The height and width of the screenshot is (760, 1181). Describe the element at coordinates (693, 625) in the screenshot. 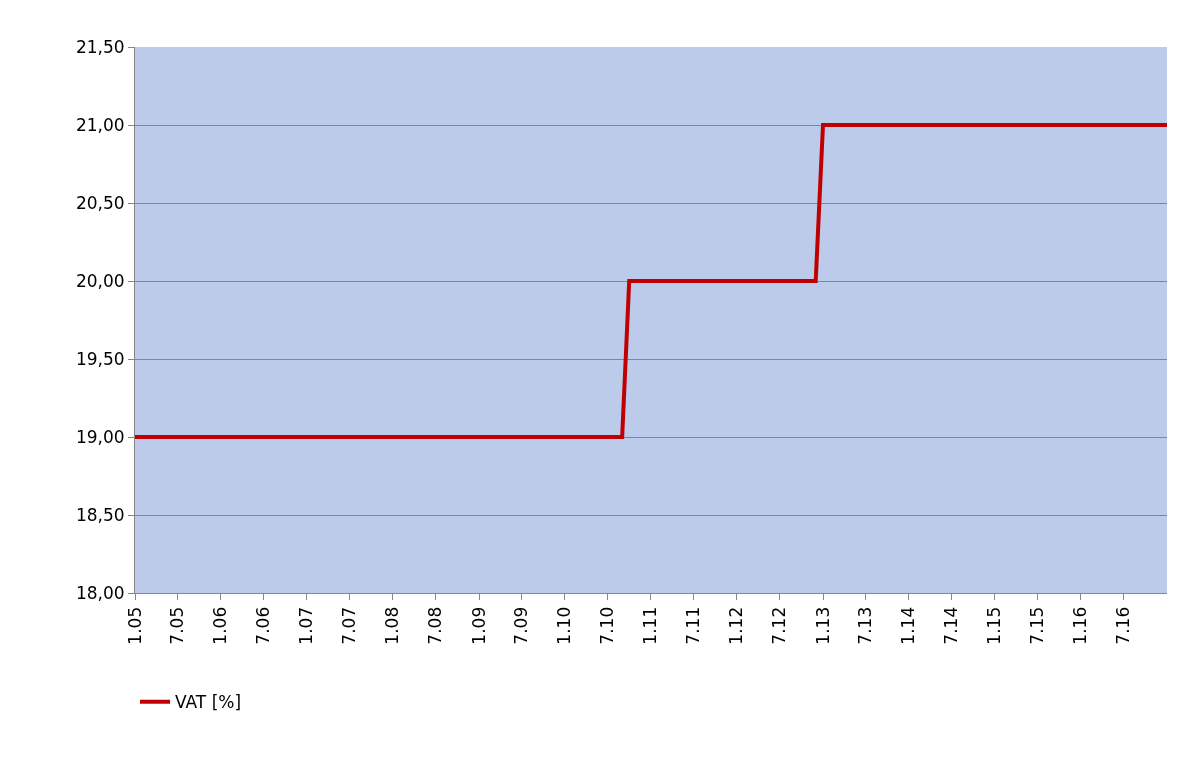

I see `x-tick-label: 7.11` at that location.